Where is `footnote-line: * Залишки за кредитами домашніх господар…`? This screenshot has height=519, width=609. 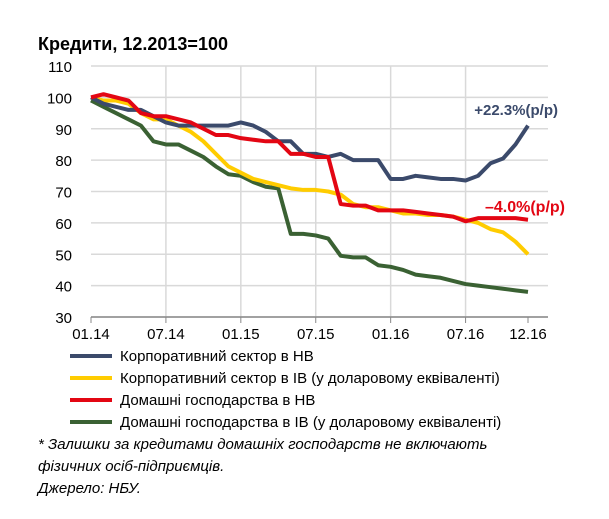
footnote-line: * Залишки за кредитами домашніх господар… is located at coordinates (263, 444).